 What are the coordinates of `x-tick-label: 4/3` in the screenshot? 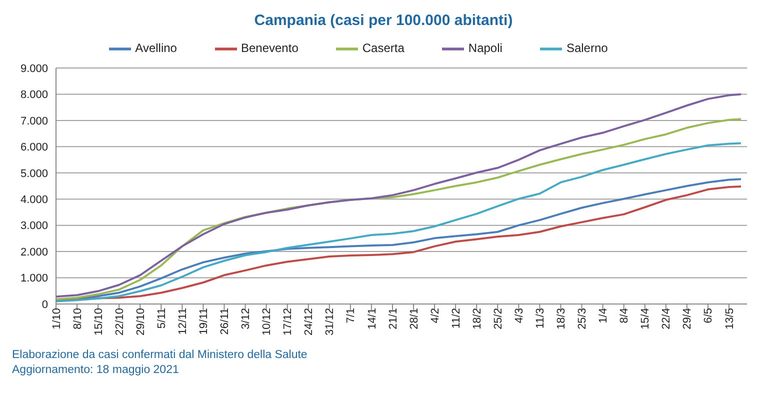 It's located at (519, 316).